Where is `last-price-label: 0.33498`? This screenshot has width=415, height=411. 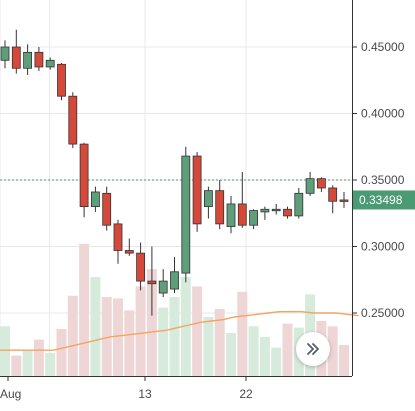 last-price-label: 0.33498 is located at coordinates (381, 200).